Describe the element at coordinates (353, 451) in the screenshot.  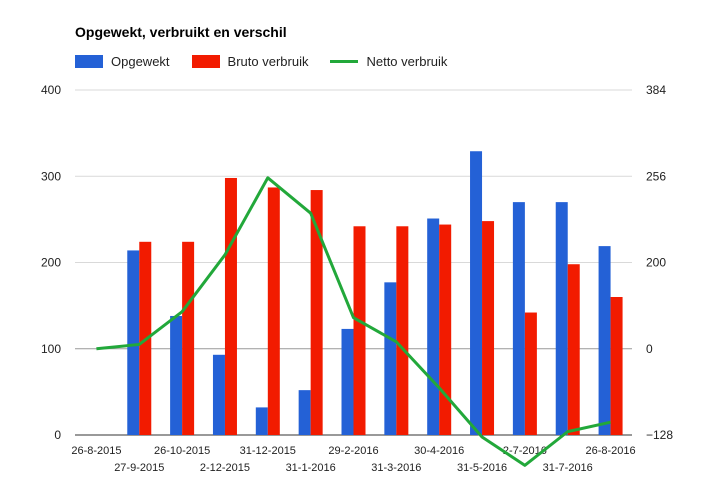
I see `x-tick-label: 29-2-2016` at that location.